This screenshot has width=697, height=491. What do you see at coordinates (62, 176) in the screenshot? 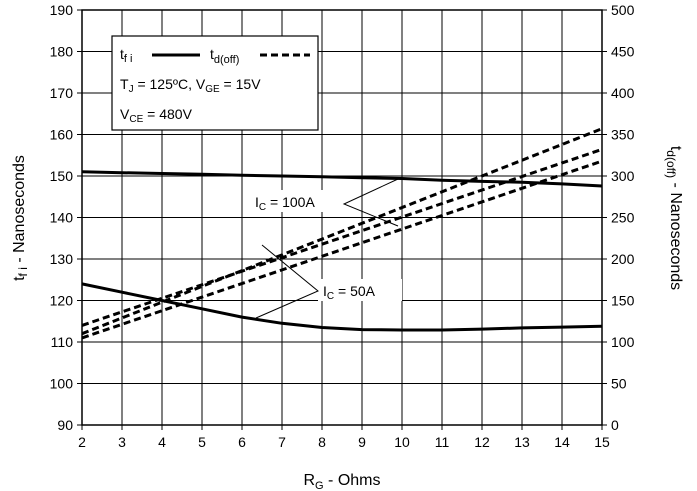
I see `y-left-tick-label-150: 150` at bounding box center [62, 176].